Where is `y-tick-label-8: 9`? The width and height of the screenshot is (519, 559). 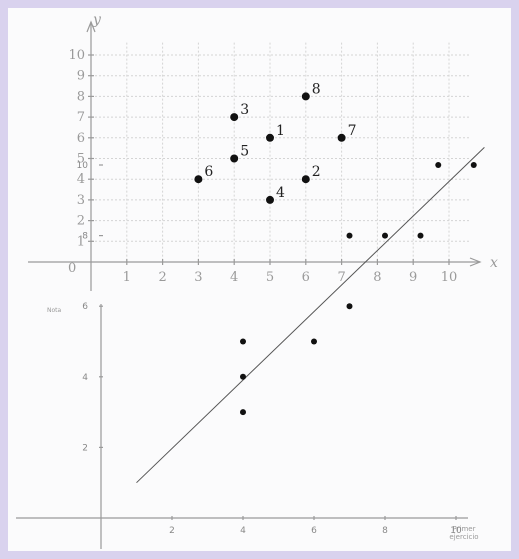 y-tick-label-8: 9 is located at coordinates (81, 76).